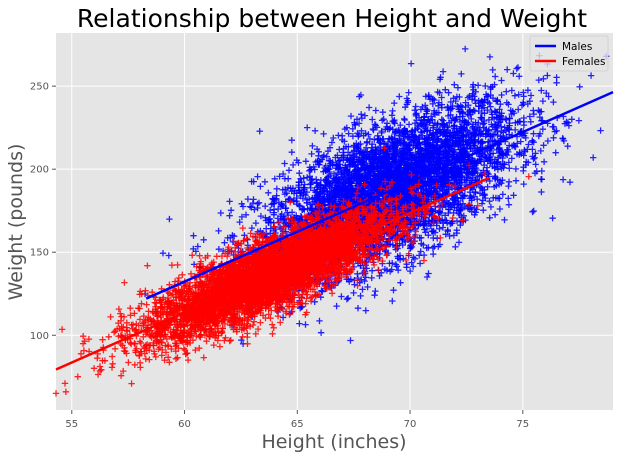 The width and height of the screenshot is (620, 458). Describe the element at coordinates (39, 170) in the screenshot. I see `y-tick-label: 200` at that location.